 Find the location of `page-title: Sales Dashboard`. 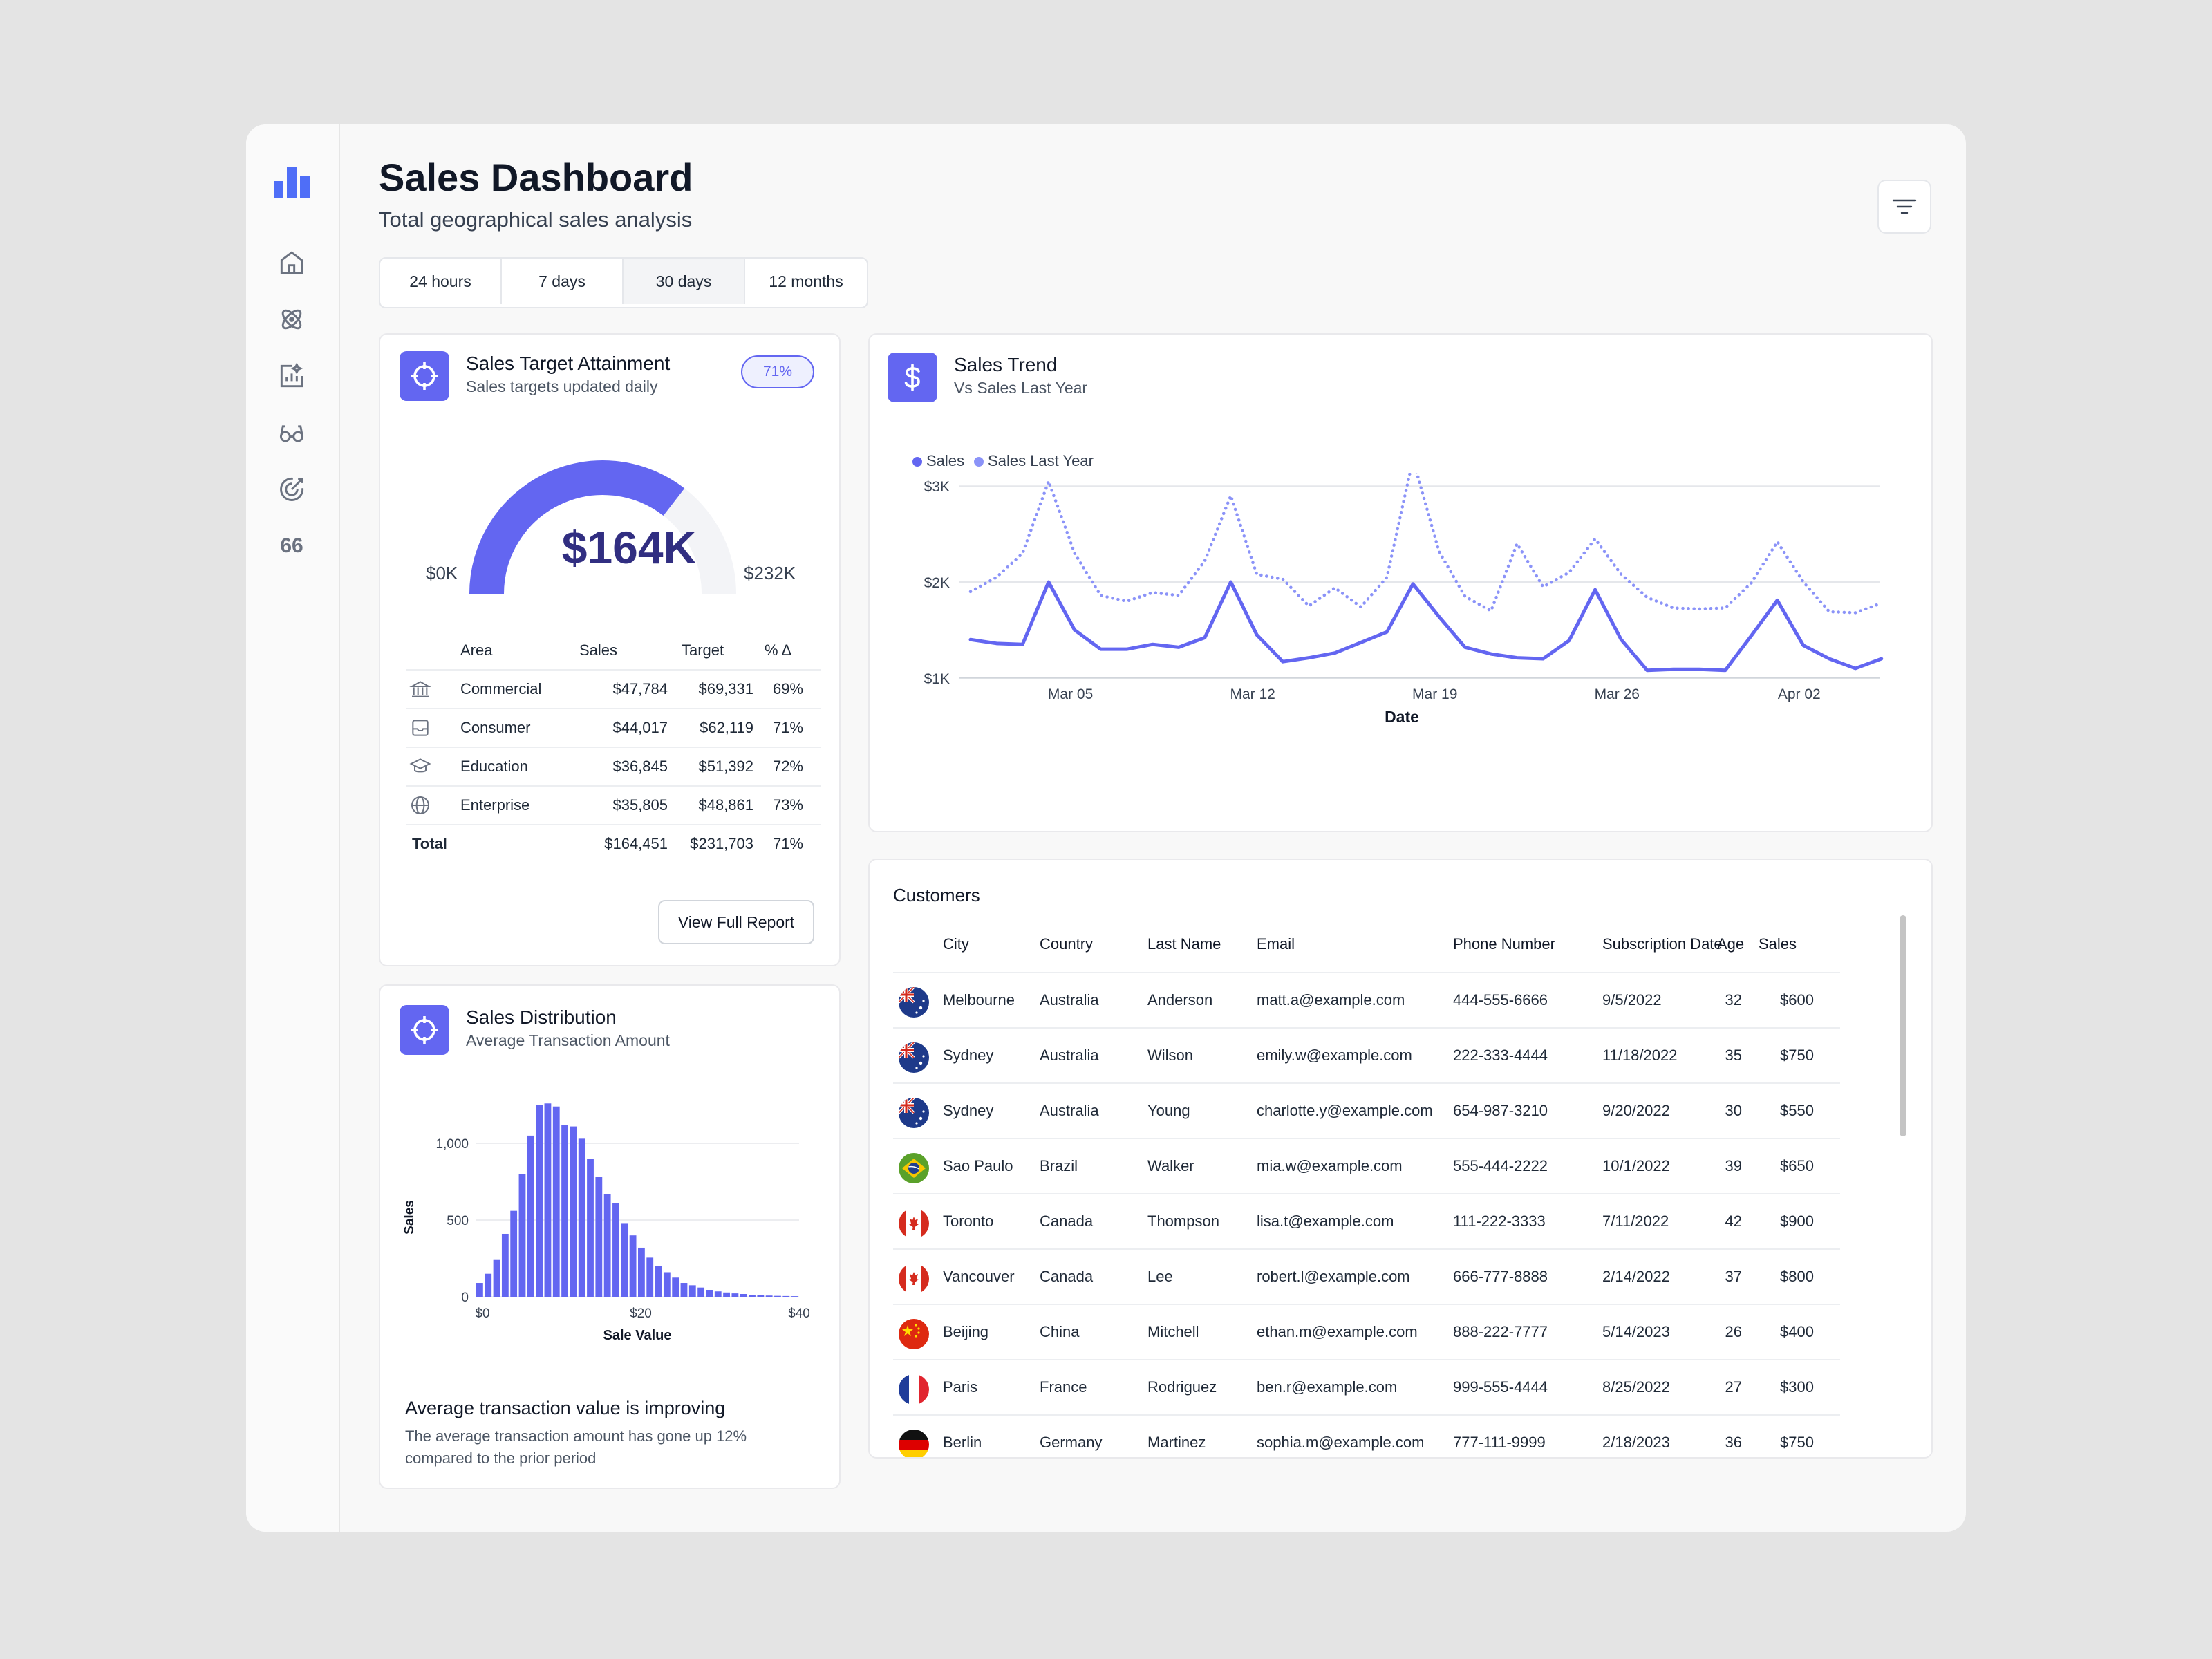

page-title: Sales Dashboard is located at coordinates (536, 177).